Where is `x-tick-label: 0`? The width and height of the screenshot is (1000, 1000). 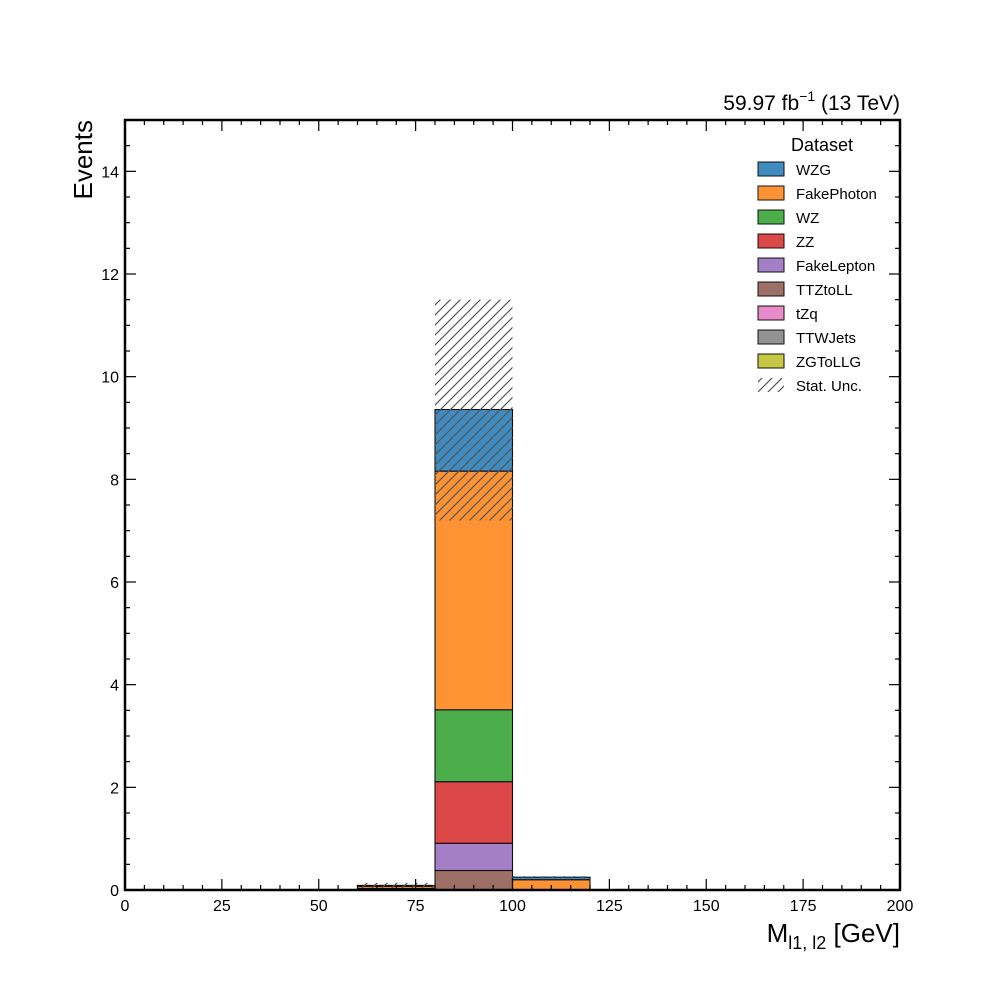 x-tick-label: 0 is located at coordinates (125, 906).